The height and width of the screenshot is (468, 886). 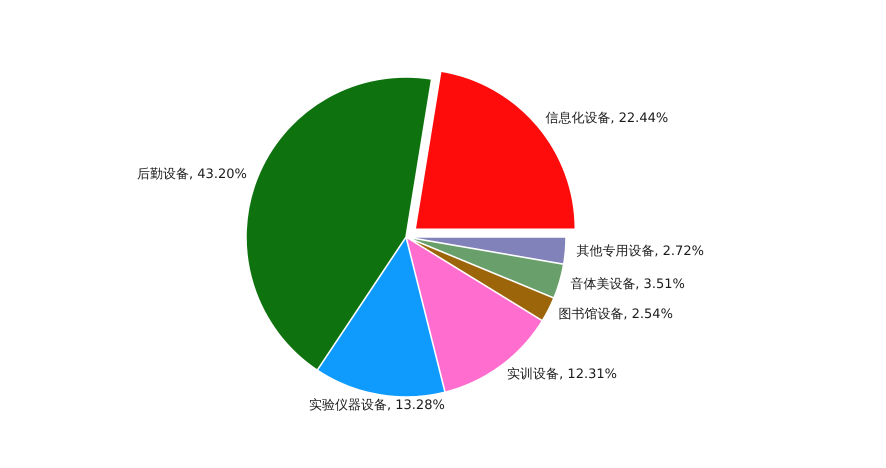 What do you see at coordinates (606, 118) in the screenshot?
I see `slice-label: 信息化设备, 22.44%` at bounding box center [606, 118].